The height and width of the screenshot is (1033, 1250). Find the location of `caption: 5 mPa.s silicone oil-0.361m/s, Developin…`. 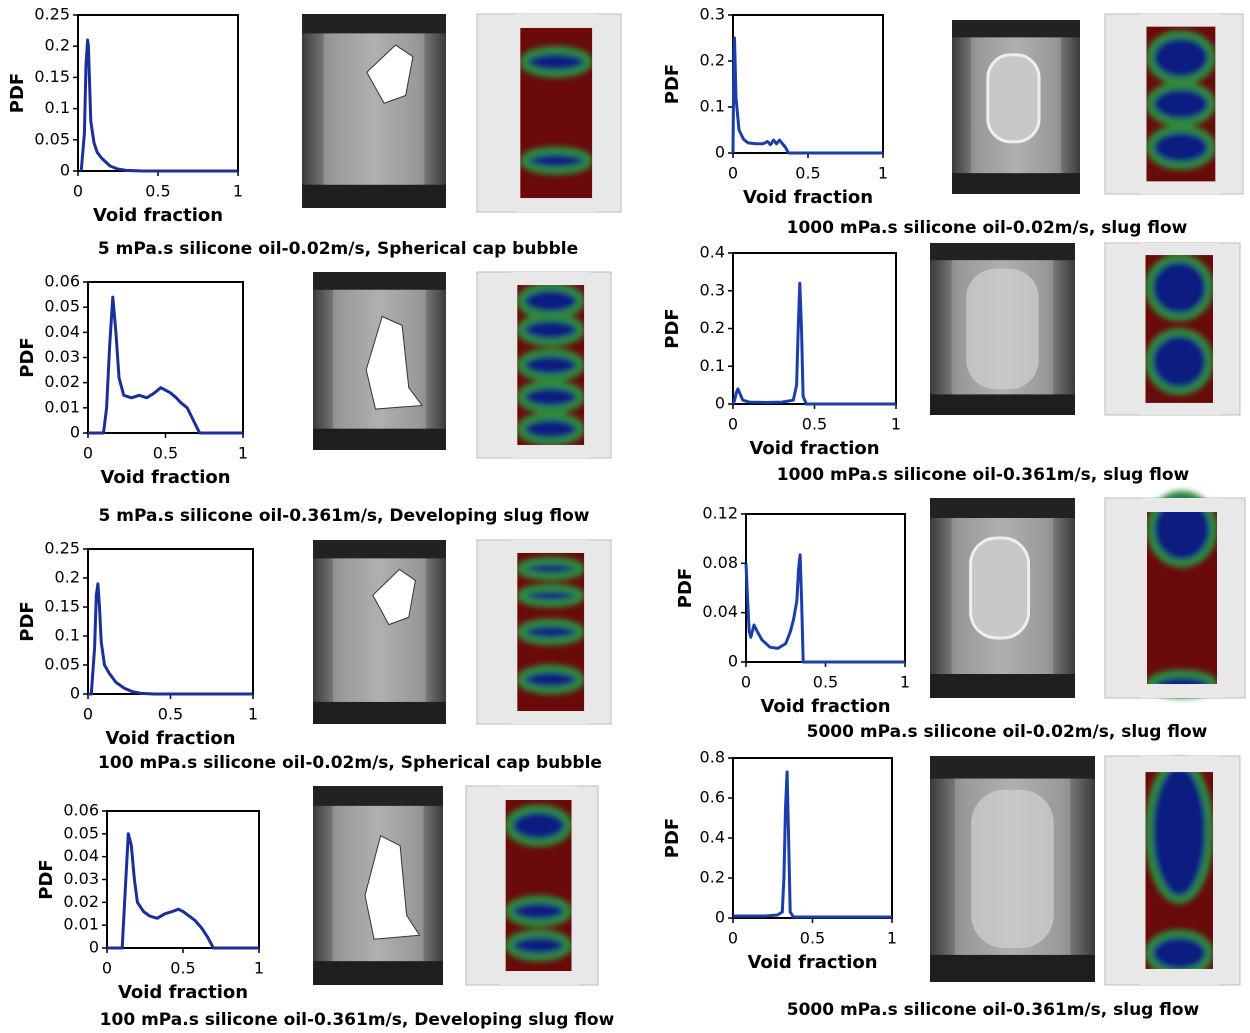

caption: 5 mPa.s silicone oil-0.361m/s, Developin… is located at coordinates (344, 516).